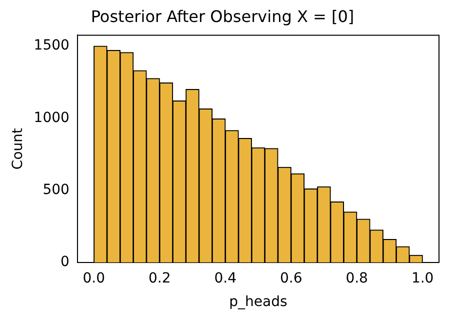 This screenshot has width=459, height=321. Describe the element at coordinates (357, 278) in the screenshot. I see `x-tick-label: 0.8` at that location.